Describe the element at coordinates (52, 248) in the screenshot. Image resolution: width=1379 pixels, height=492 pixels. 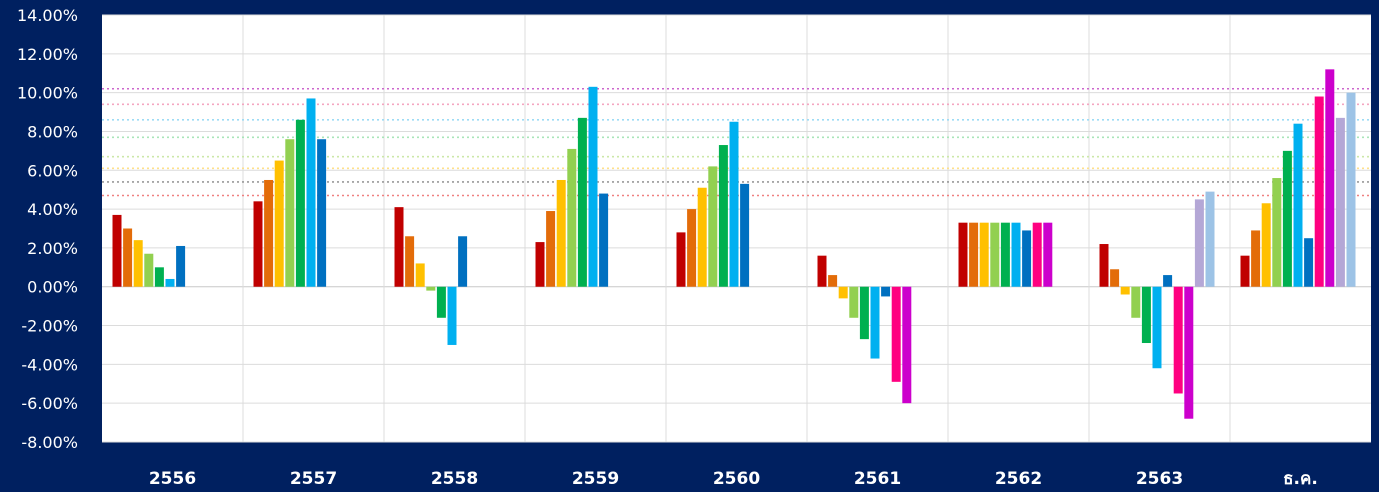
I see `y-tick-label: 2.00%` at that location.